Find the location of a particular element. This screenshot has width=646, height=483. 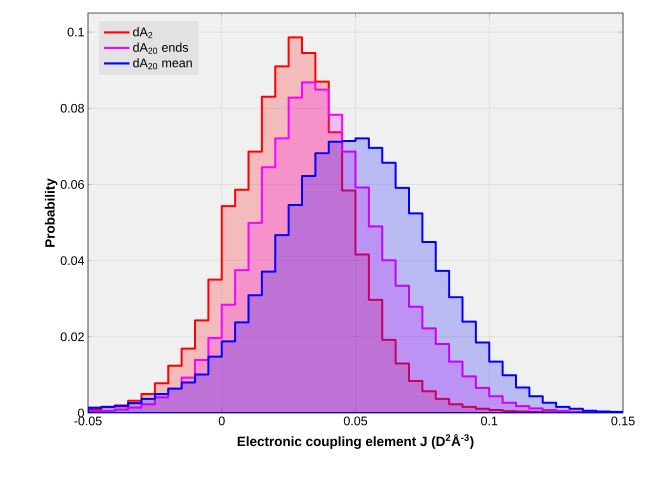

x-tick-label: 0.1 is located at coordinates (489, 421).